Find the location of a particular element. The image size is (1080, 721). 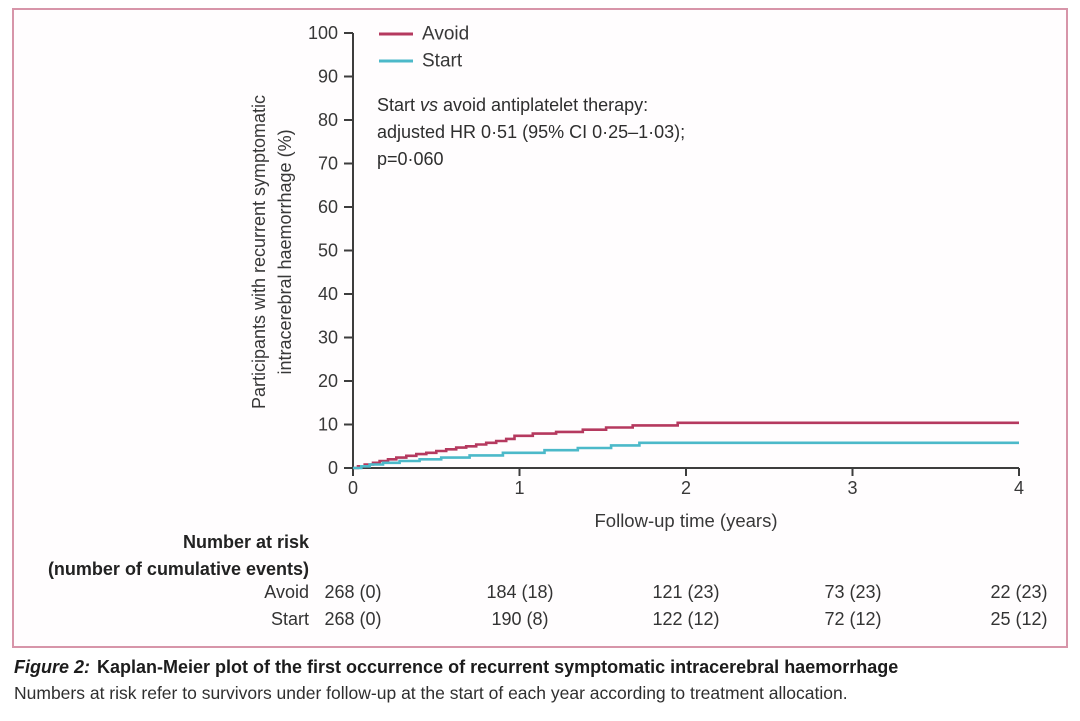

x-tick-label: 0 is located at coordinates (353, 488).